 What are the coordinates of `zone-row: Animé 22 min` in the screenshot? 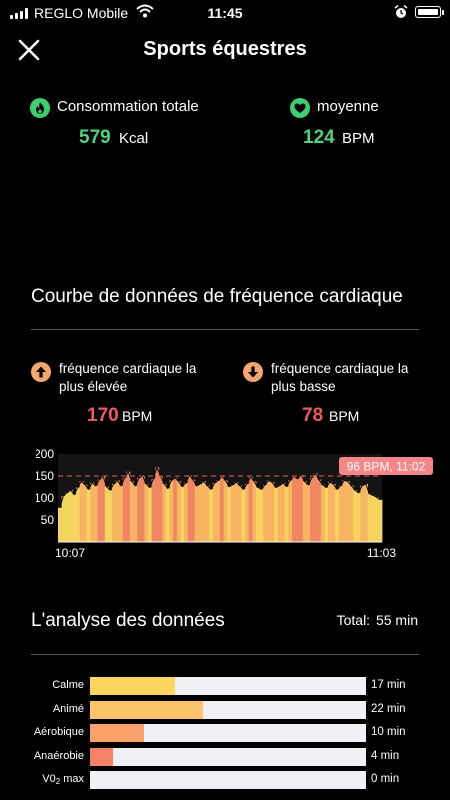 It's located at (225, 709).